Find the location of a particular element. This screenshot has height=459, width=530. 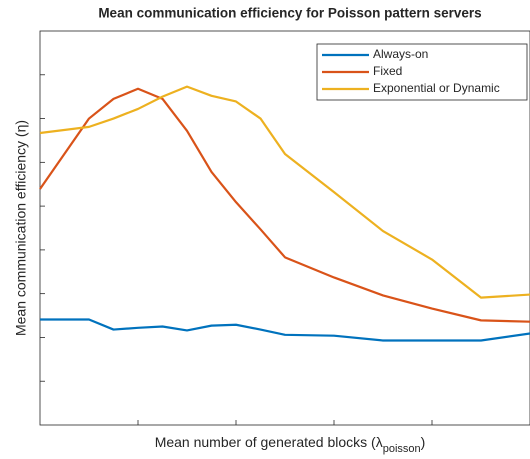

x-label-close: ) is located at coordinates (423, 442).